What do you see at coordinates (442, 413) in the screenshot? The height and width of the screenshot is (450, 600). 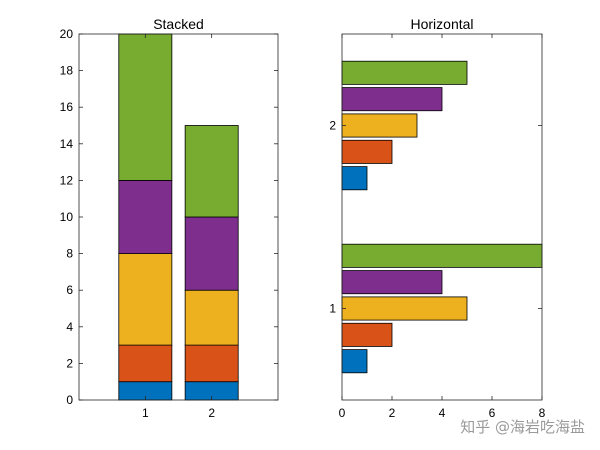 I see `horizontal-x-tick-label: 4` at bounding box center [442, 413].